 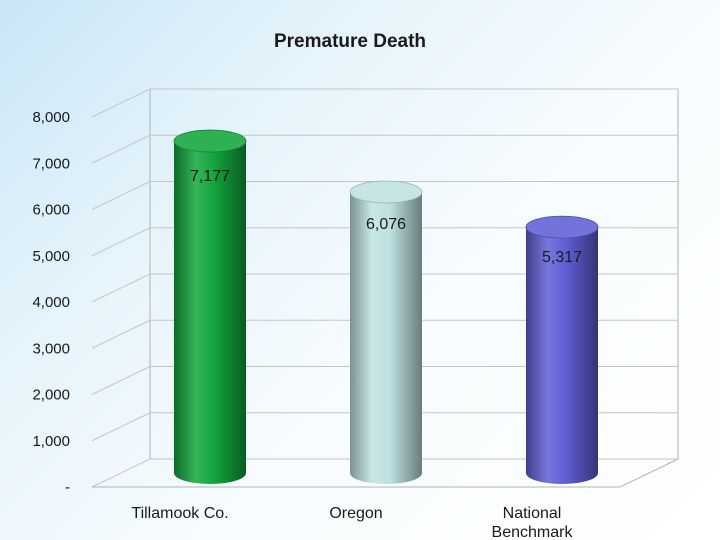 I want to click on x-tick-label: Oregon, so click(x=355, y=513).